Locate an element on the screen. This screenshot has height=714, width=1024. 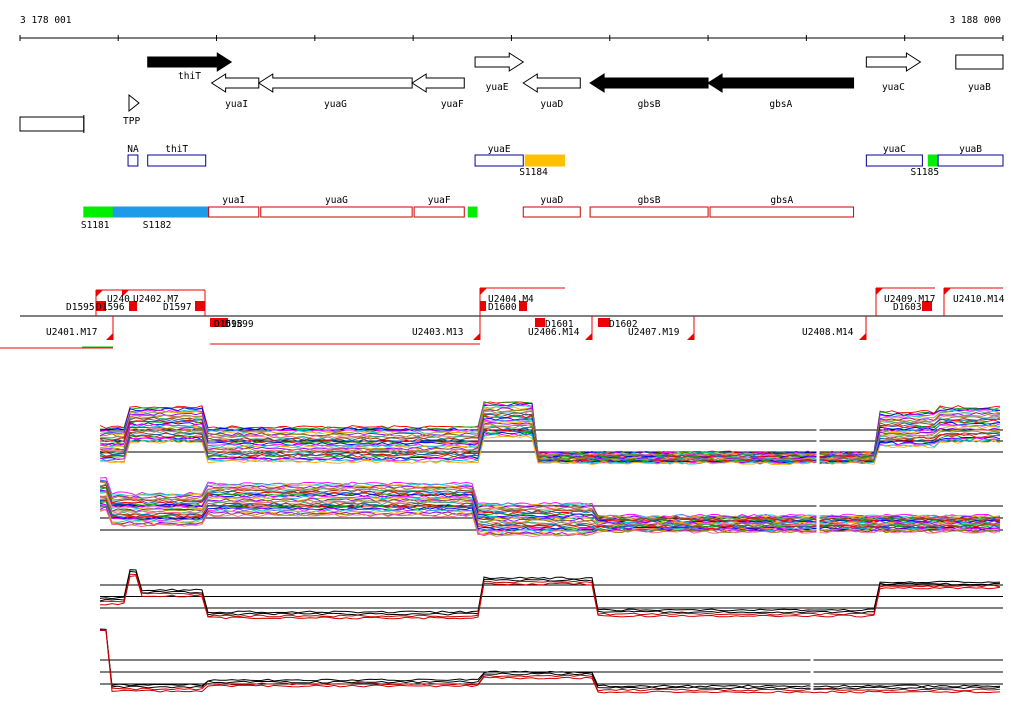
feature-label: D1597 is located at coordinates (177, 307).